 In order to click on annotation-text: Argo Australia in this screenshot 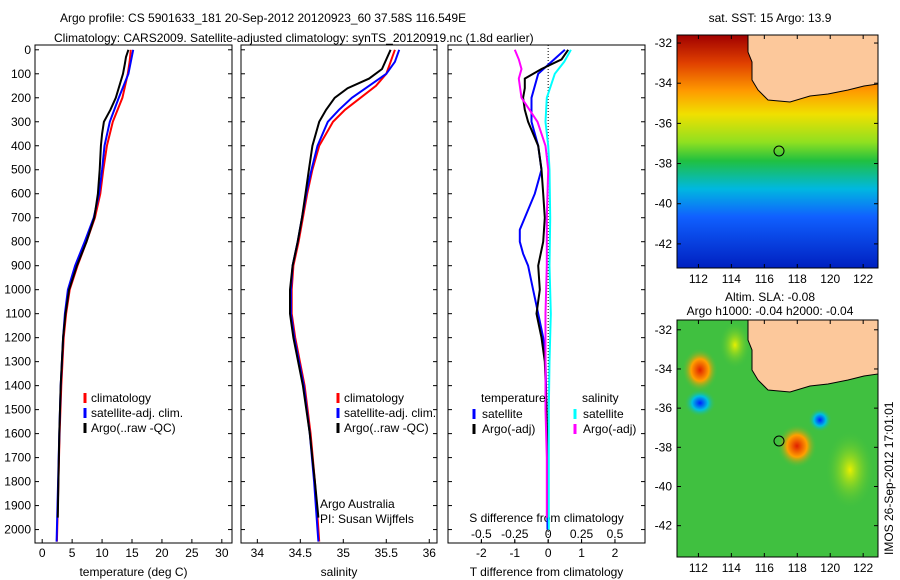, I will do `click(357, 504)`.